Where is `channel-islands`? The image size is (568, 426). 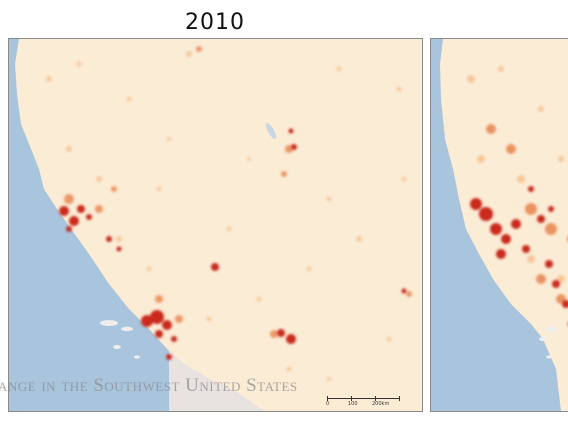
channel-islands is located at coordinates (120, 339).